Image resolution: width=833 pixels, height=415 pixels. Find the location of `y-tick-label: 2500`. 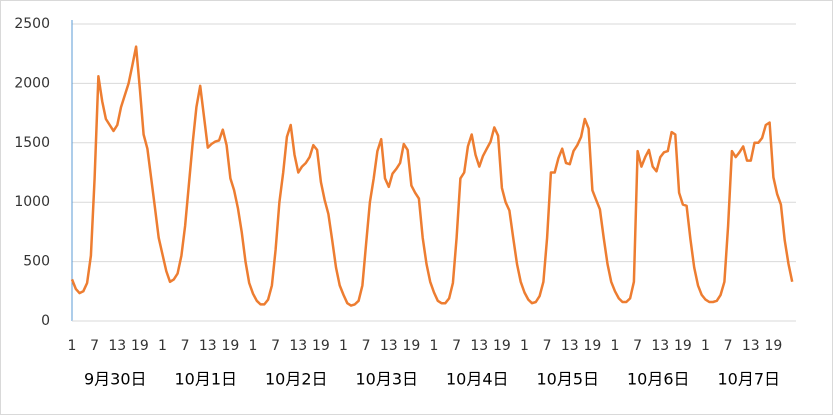

y-tick-label: 2500 is located at coordinates (32, 24).